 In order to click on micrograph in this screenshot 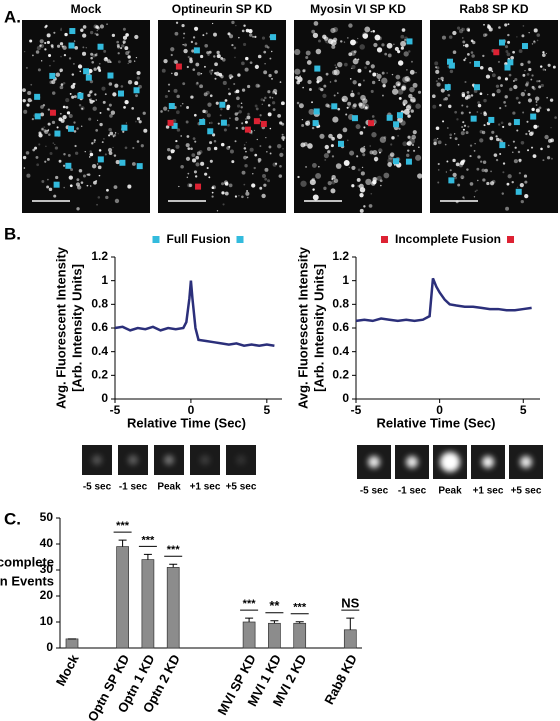, I will do `click(86, 116)`.